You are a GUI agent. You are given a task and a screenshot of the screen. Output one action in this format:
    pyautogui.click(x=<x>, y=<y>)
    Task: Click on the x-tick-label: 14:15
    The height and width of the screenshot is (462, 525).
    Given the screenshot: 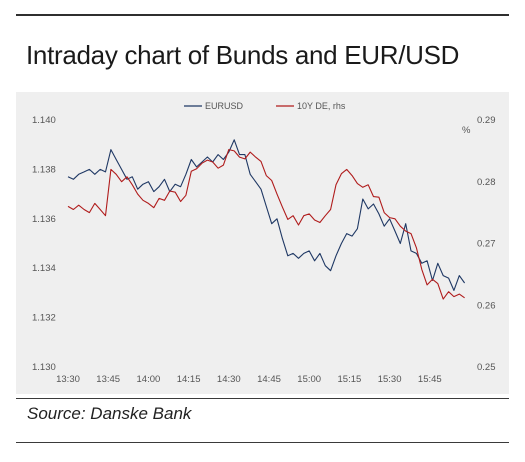 What is the action you would take?
    pyautogui.click(x=189, y=379)
    